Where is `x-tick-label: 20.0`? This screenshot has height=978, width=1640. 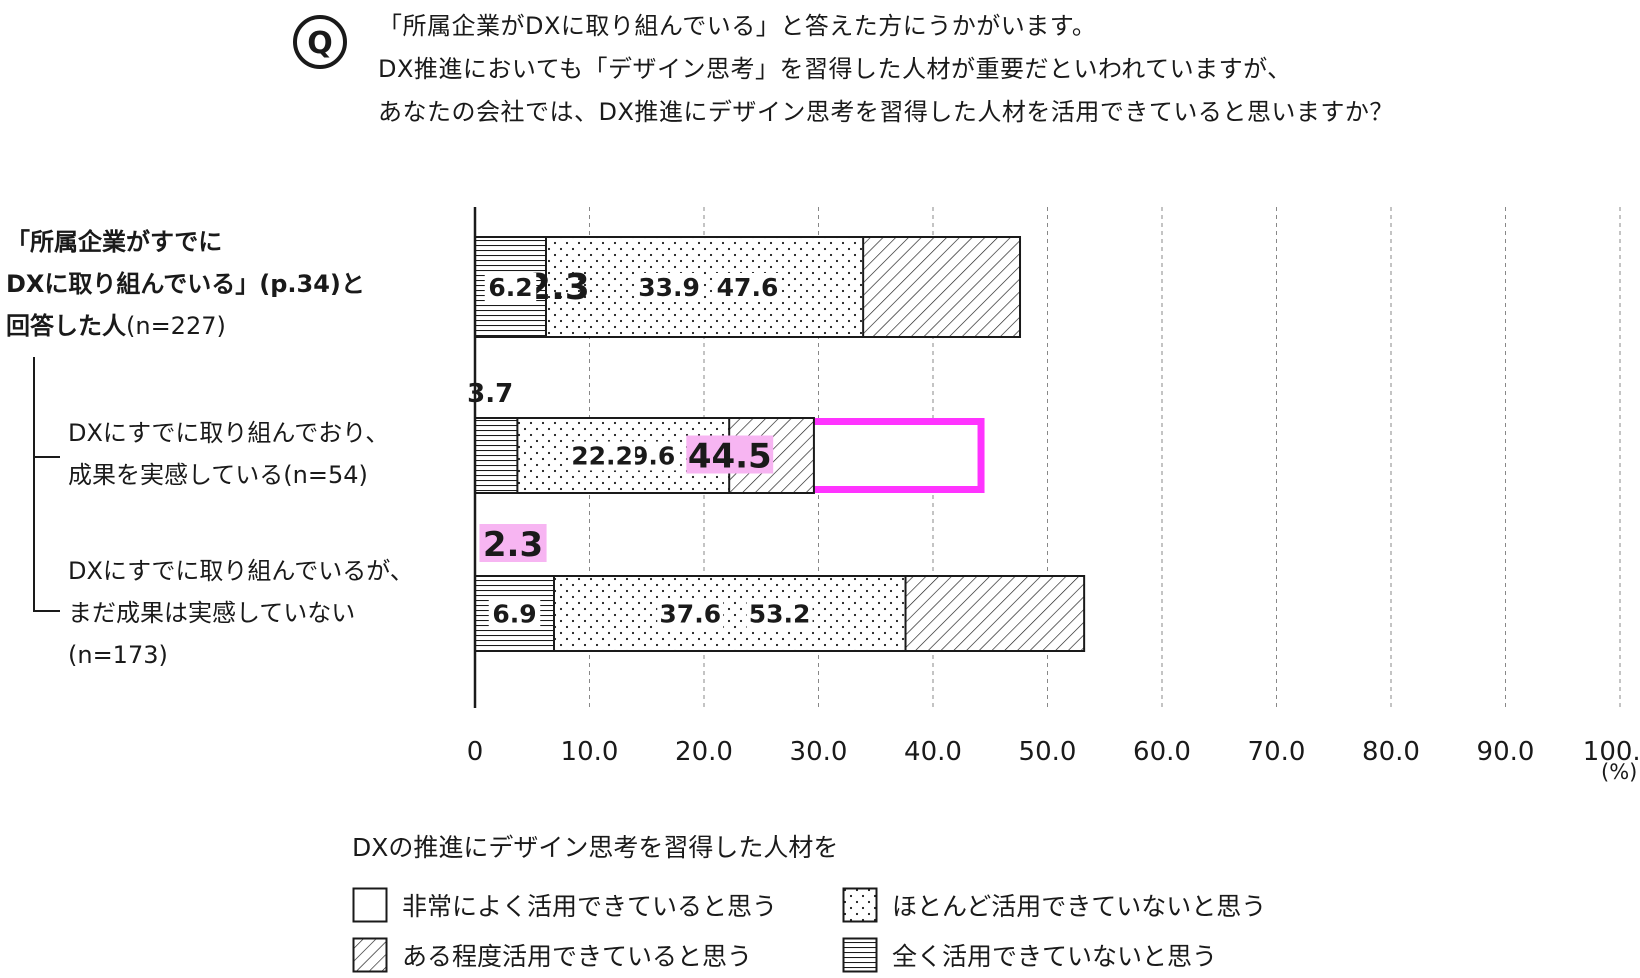
x-tick-label: 20.0 is located at coordinates (704, 752).